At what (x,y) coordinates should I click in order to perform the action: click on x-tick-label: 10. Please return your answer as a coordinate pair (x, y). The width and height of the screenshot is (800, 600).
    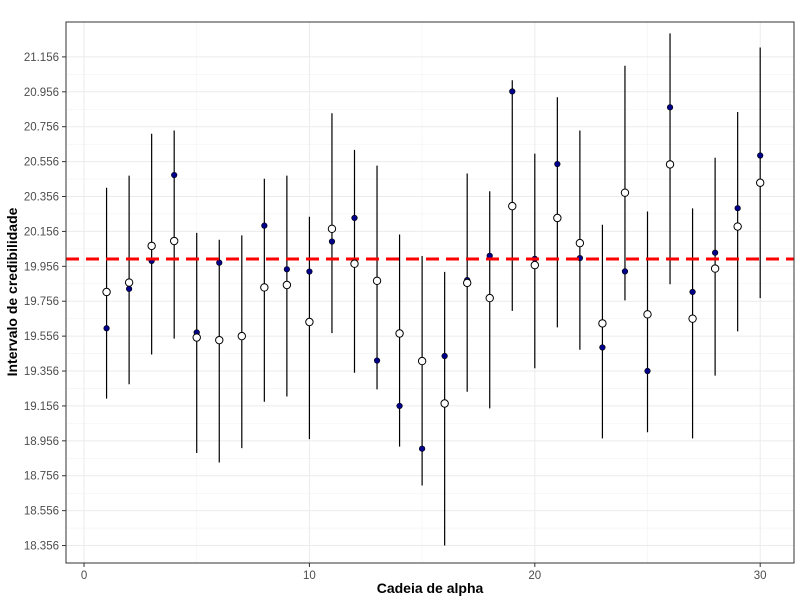
    Looking at the image, I should click on (309, 576).